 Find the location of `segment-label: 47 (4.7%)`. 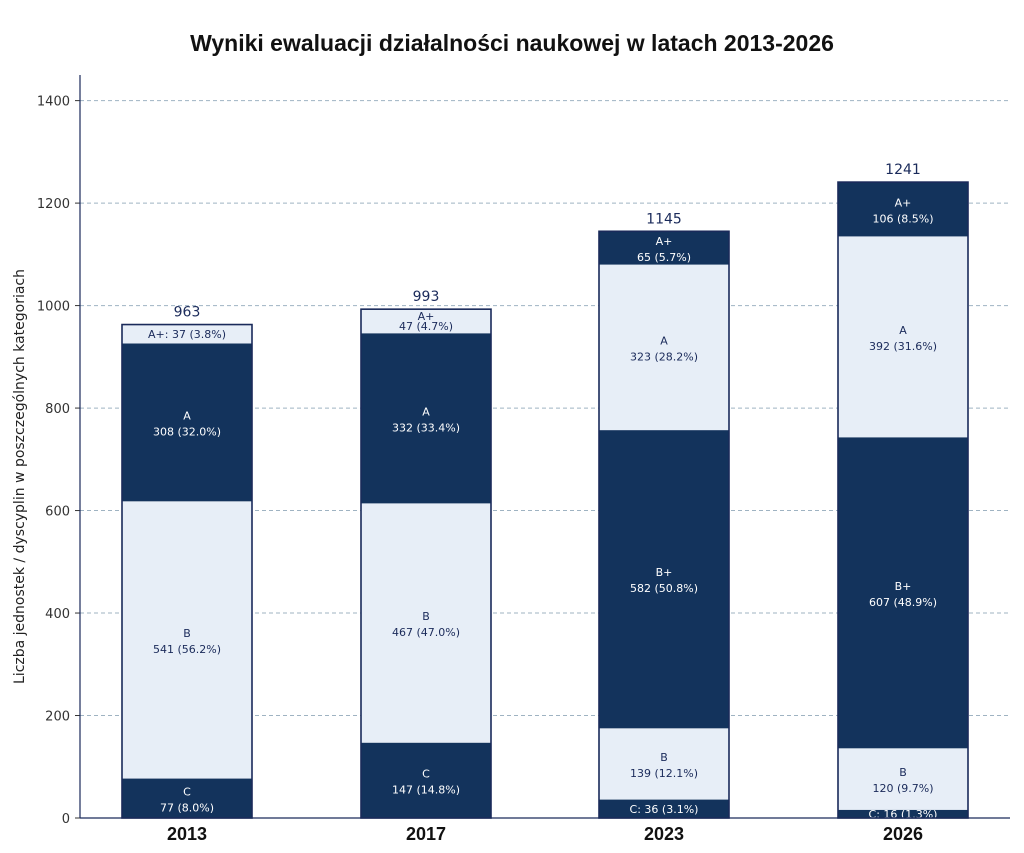

segment-label: 47 (4.7%) is located at coordinates (426, 326).